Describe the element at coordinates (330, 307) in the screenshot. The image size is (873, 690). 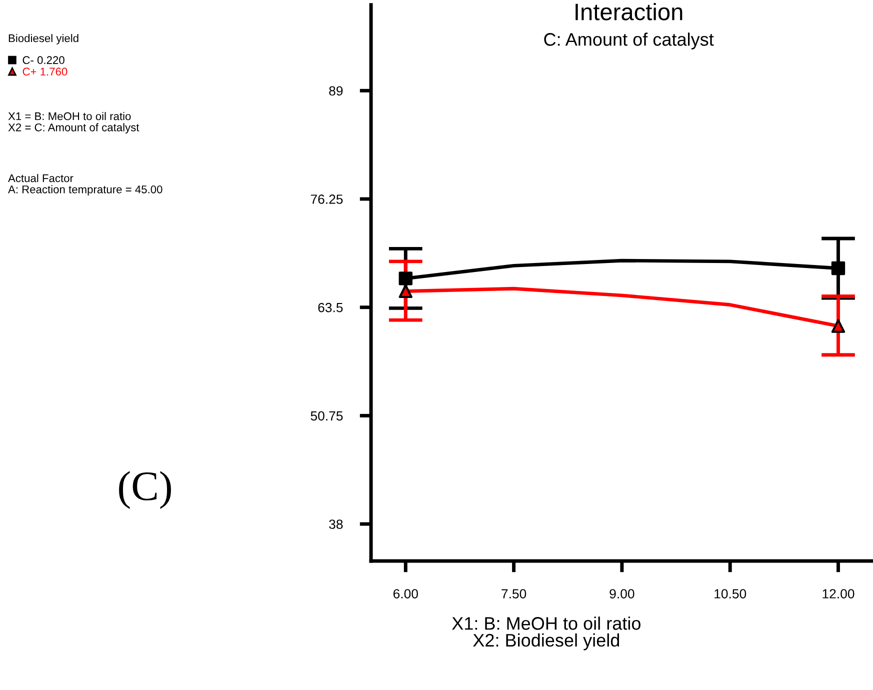
I see `y-tick-label: 63.5` at that location.